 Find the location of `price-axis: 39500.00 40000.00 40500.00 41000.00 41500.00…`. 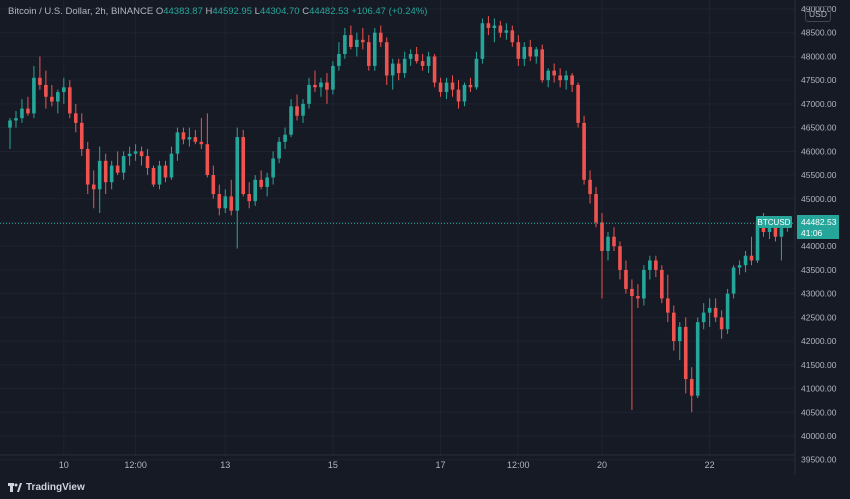

price-axis: 39500.00 40000.00 40500.00 41000.00 41500.00… is located at coordinates (819, 234).